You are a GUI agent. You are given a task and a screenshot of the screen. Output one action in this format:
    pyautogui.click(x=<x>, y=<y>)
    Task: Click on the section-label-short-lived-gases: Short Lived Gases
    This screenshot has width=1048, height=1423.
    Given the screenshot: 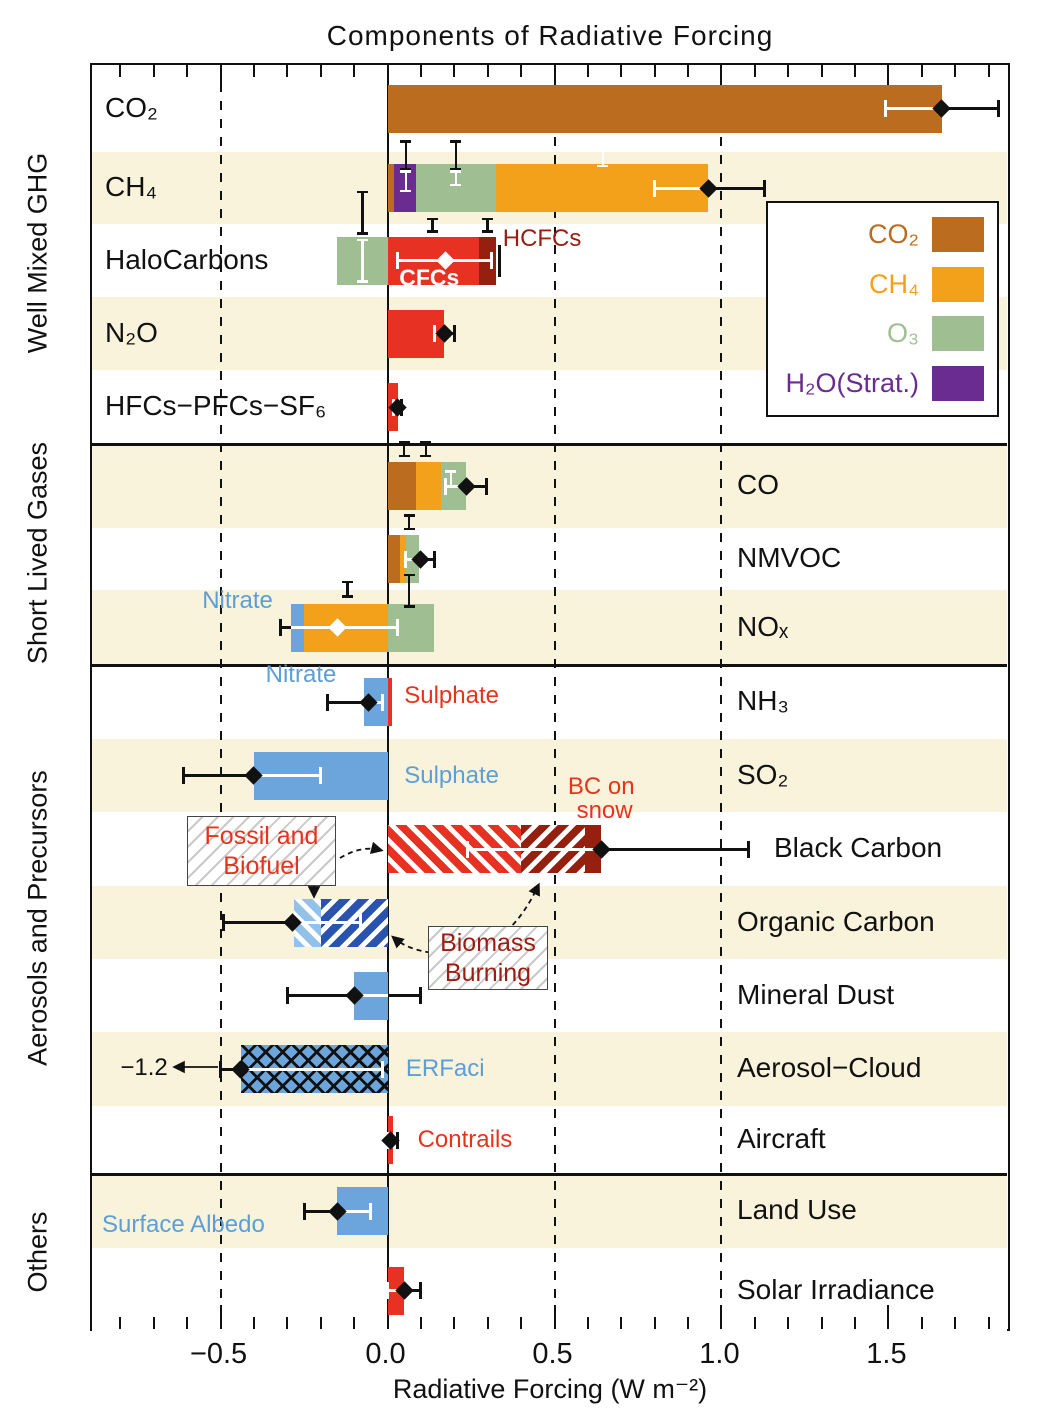 What is the action you would take?
    pyautogui.click(x=37, y=552)
    